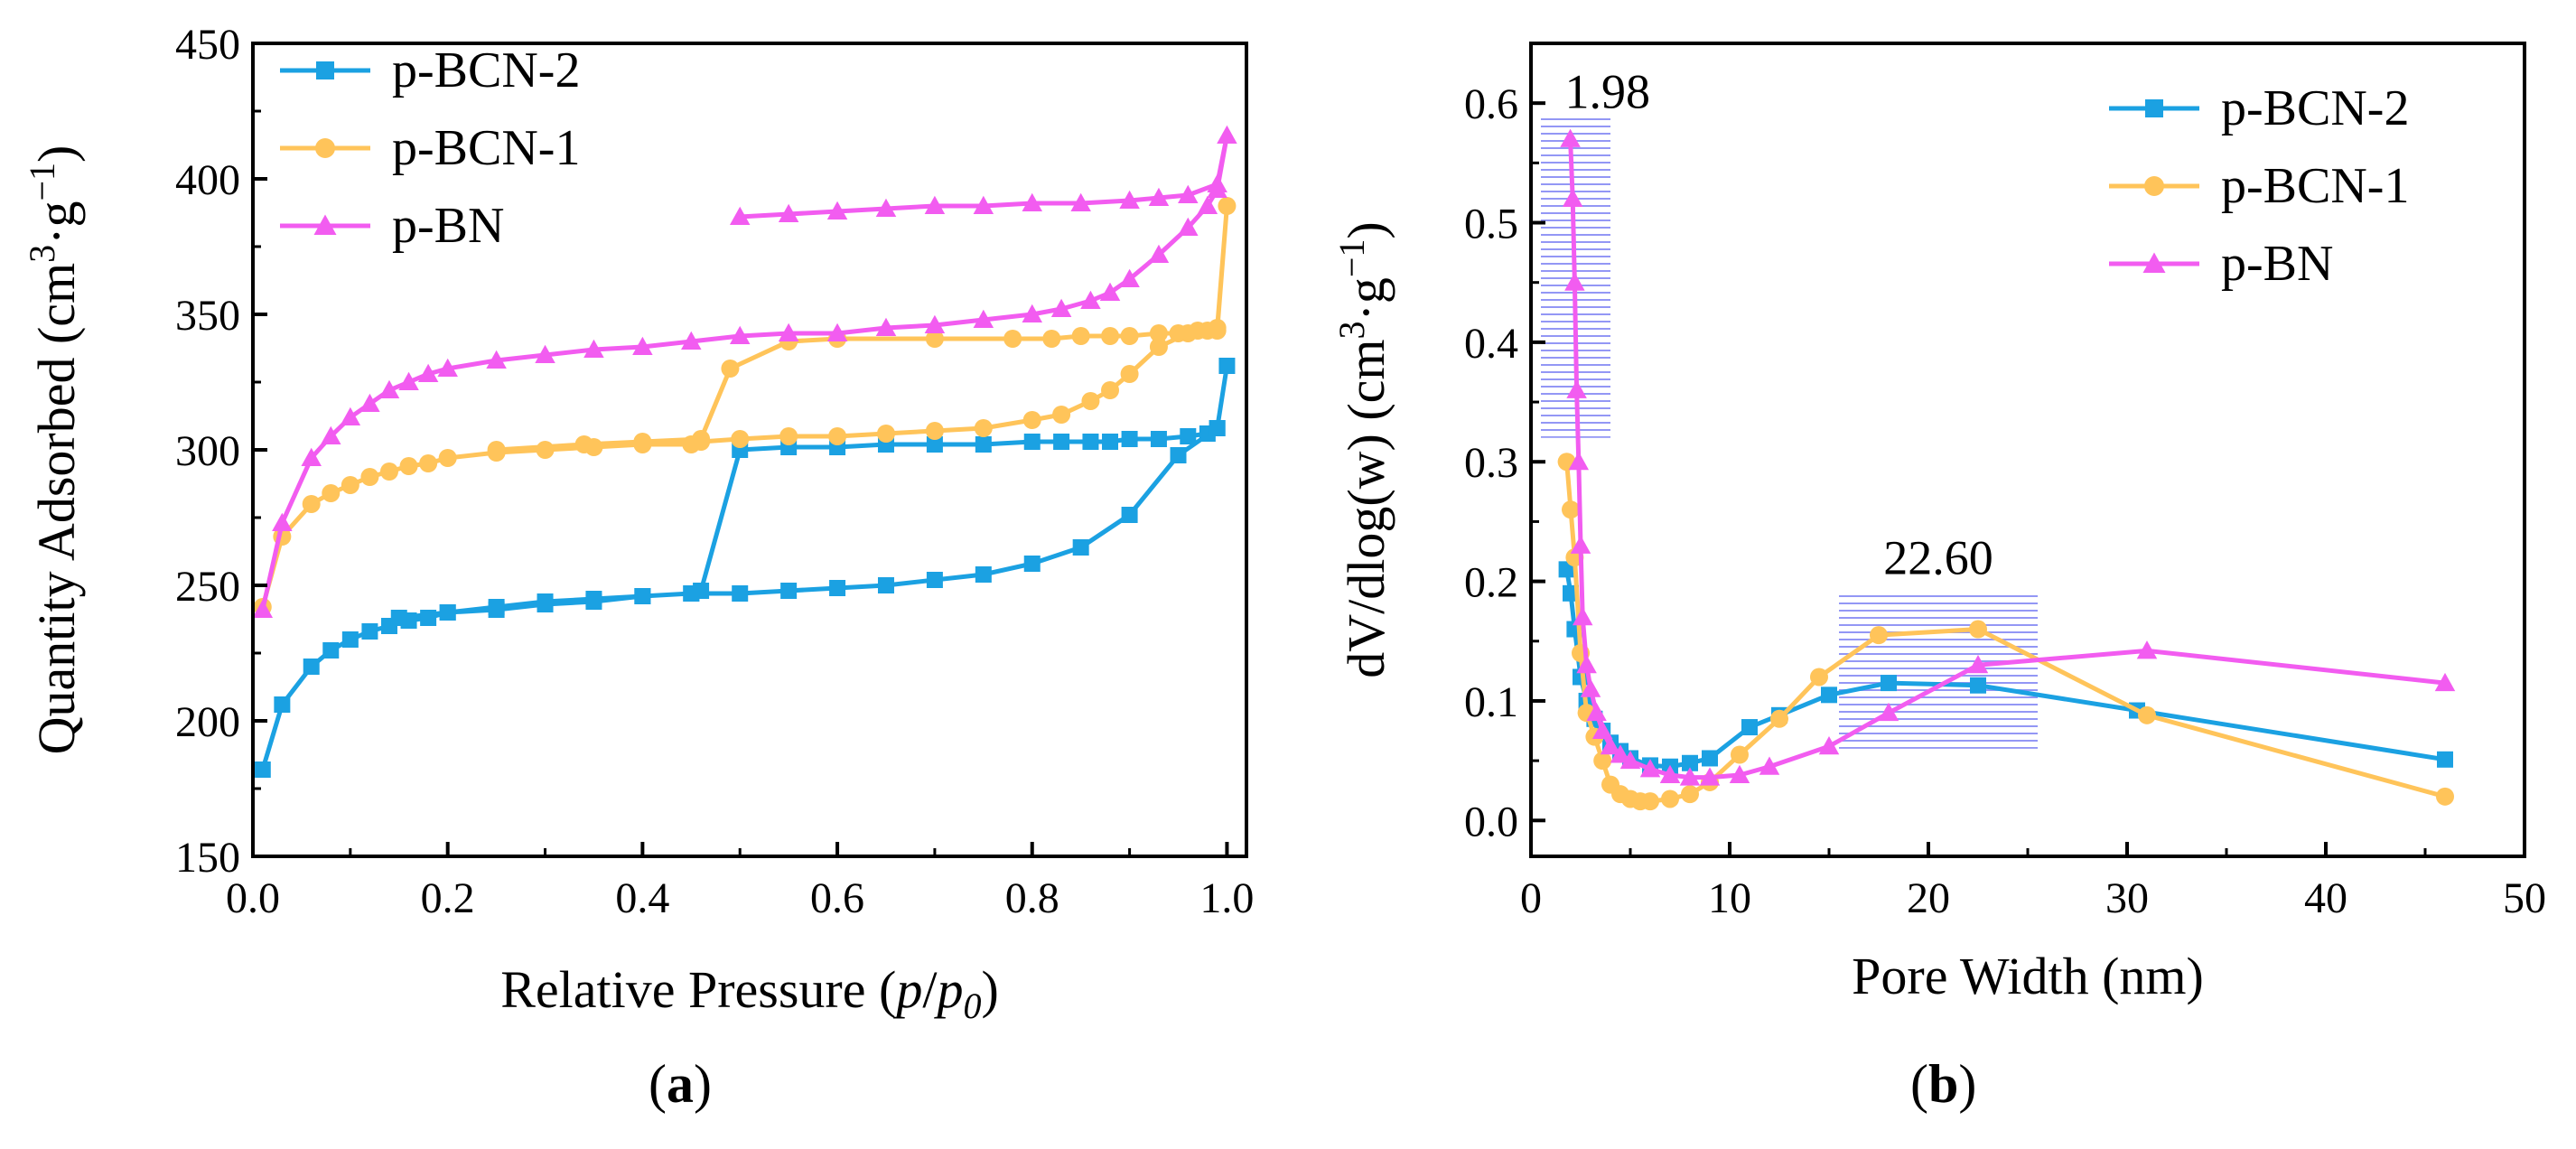 Image resolution: width=2576 pixels, height=1149 pixels. Describe the element at coordinates (2325, 898) in the screenshot. I see `x-tick-label: 40` at that location.